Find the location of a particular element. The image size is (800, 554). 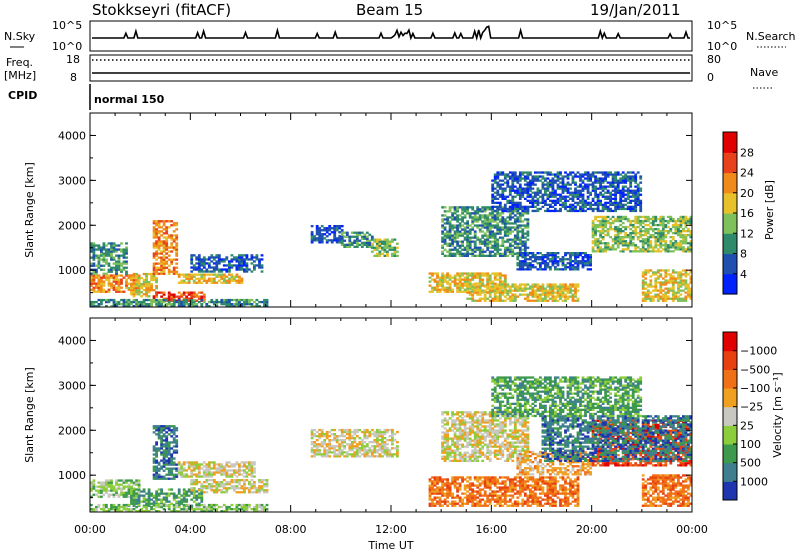

ytick-label: 4000 is located at coordinates (72, 135).